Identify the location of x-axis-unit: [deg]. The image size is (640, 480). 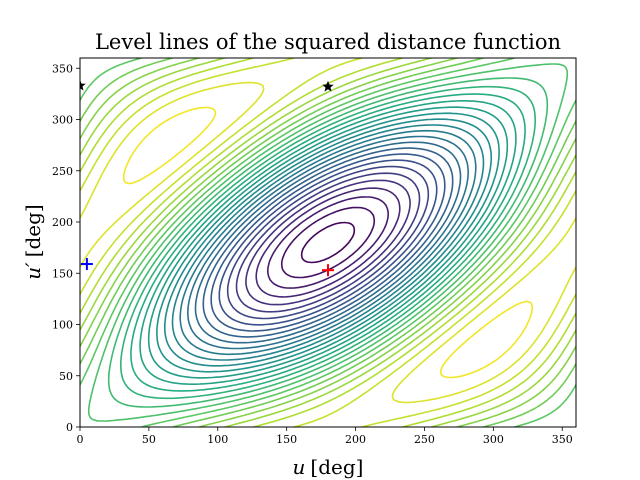
(336, 467).